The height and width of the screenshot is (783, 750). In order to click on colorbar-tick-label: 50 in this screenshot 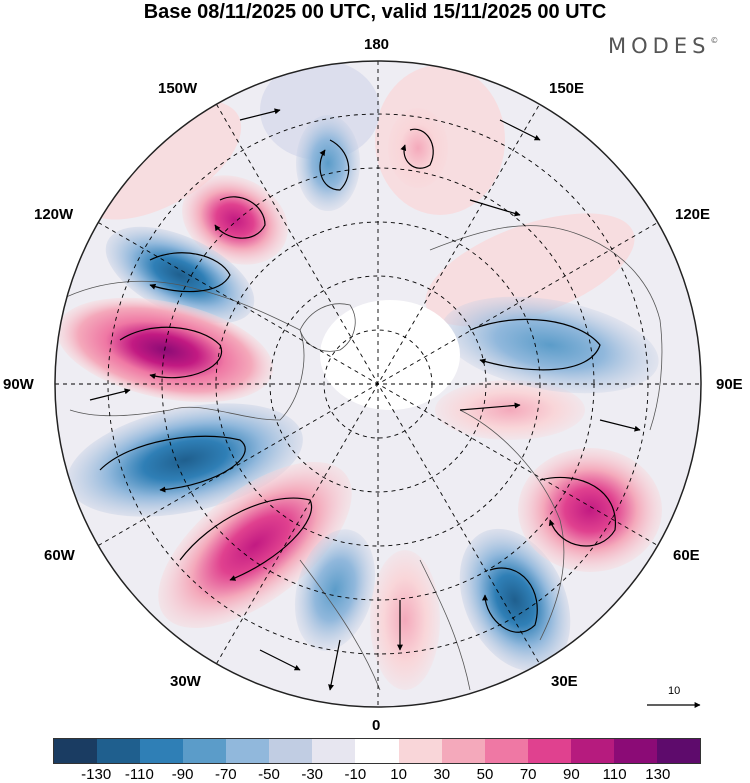, I will do `click(485, 774)`.